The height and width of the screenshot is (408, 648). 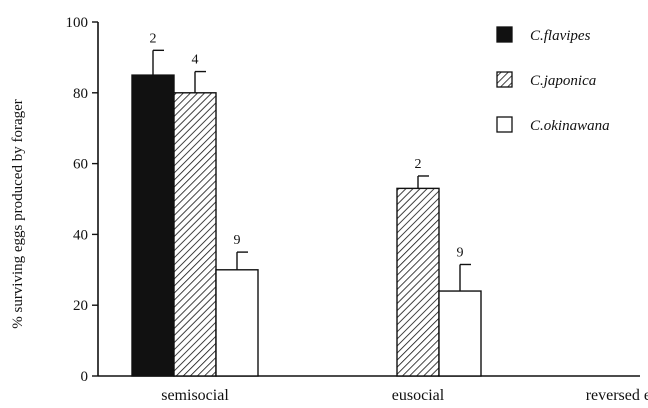 What do you see at coordinates (18, 214) in the screenshot?
I see `y-axis-label: % surviving eggs produced by forager` at bounding box center [18, 214].